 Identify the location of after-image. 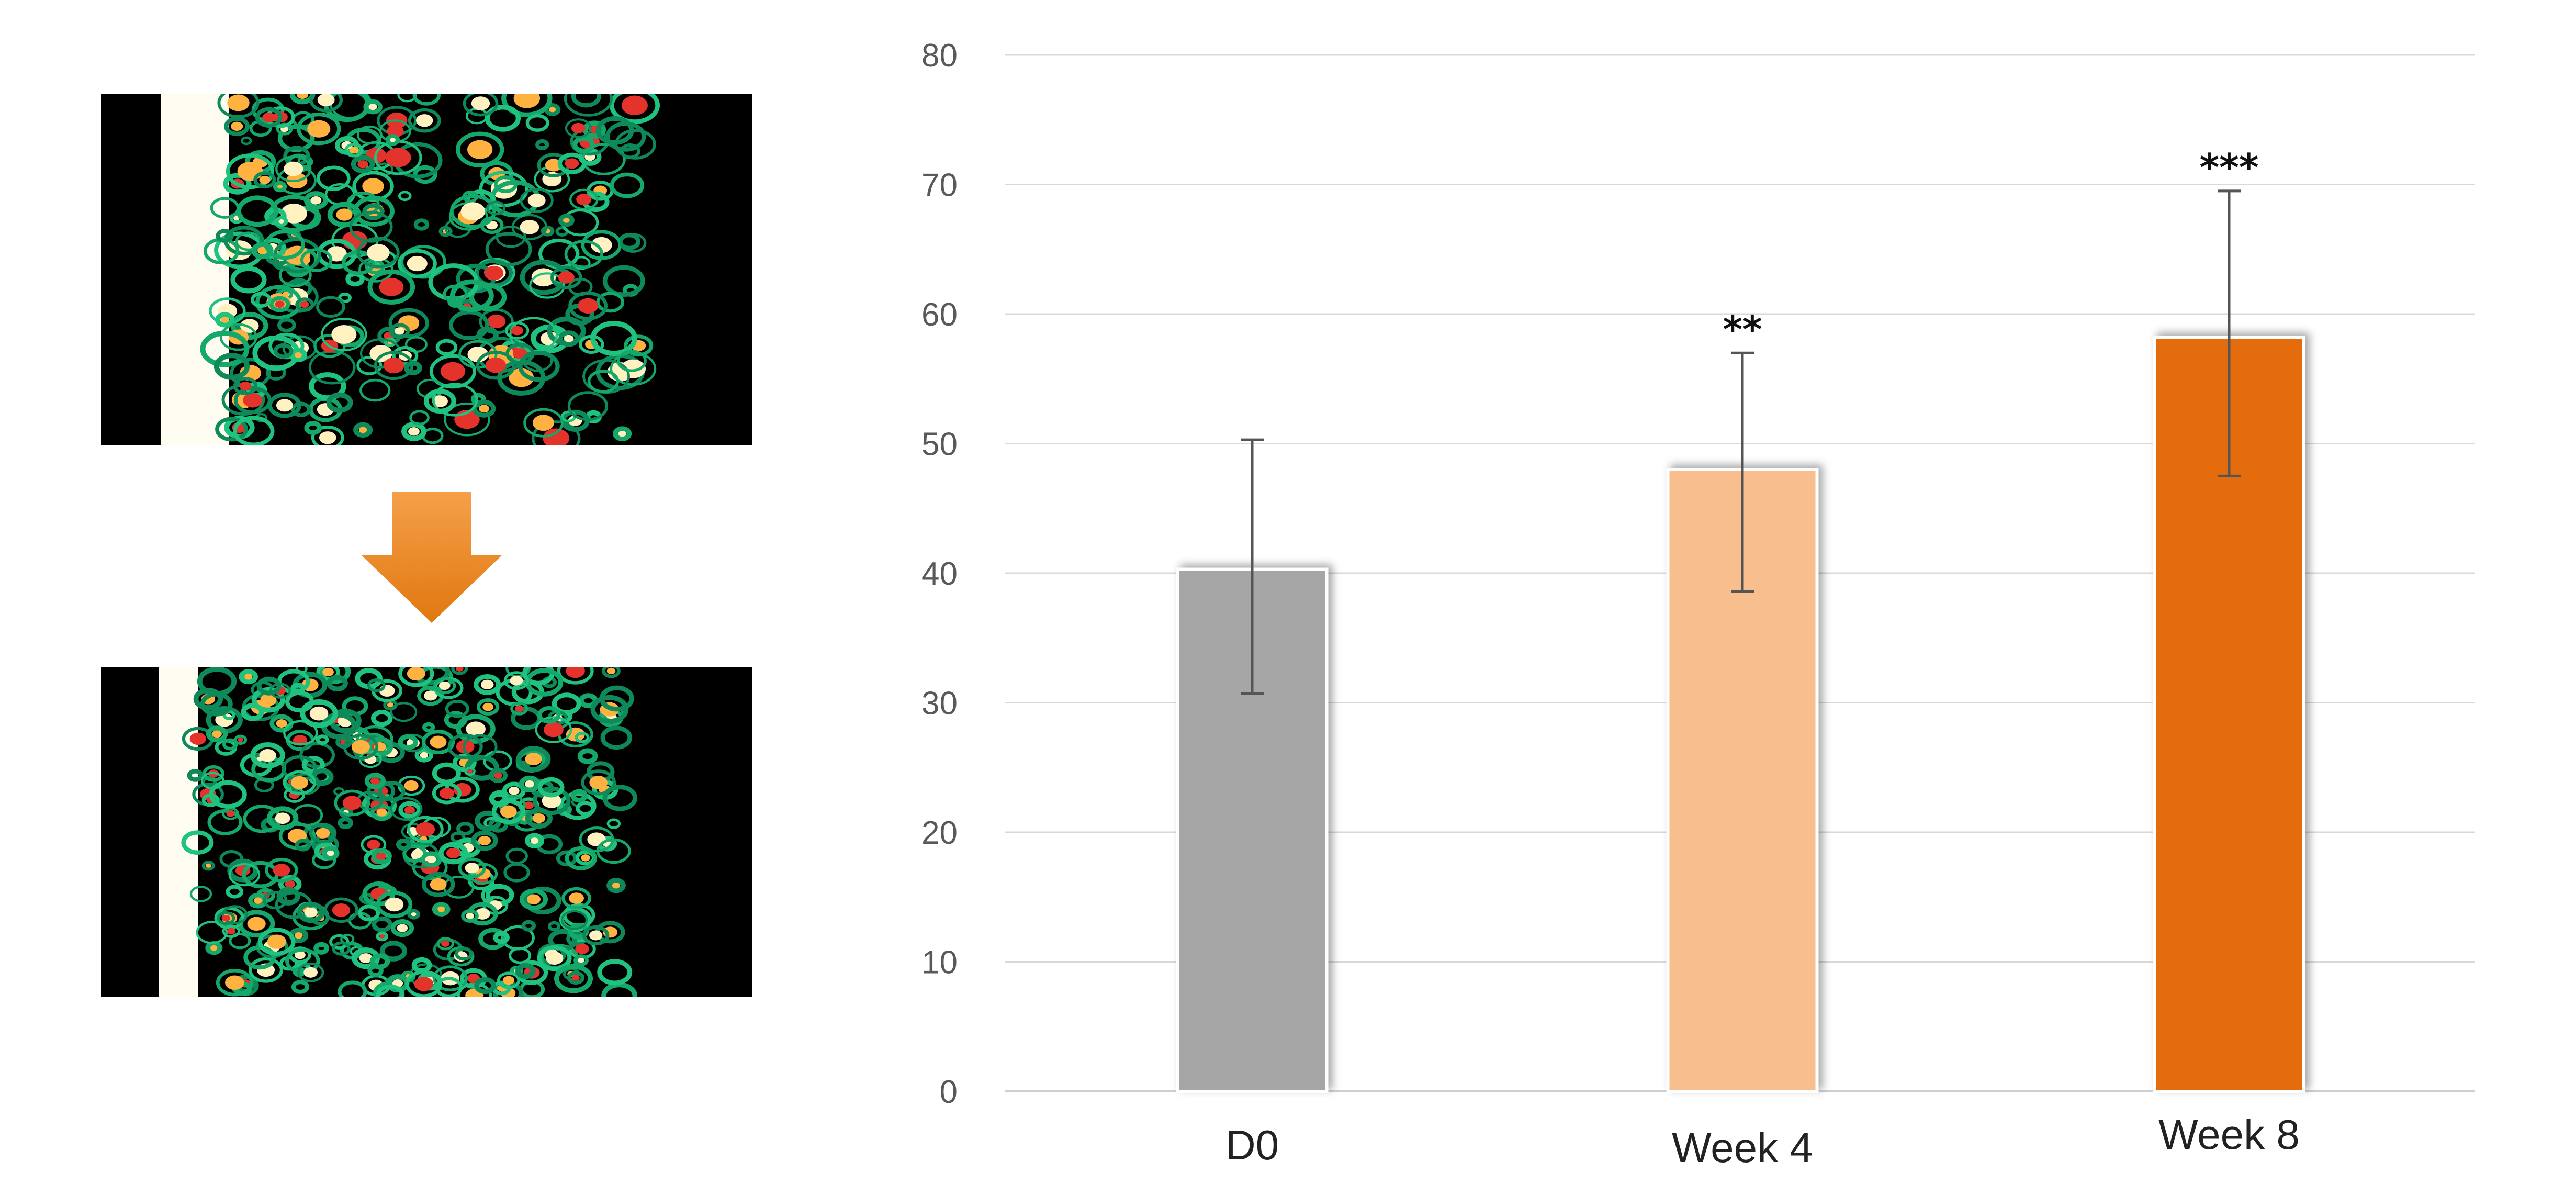
(426, 832).